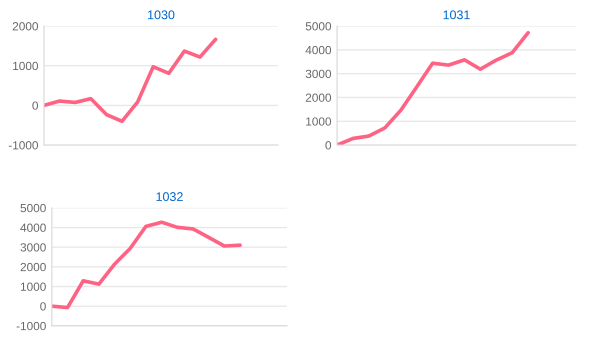  What do you see at coordinates (169, 197) in the screenshot?
I see `chart-title: 1032` at bounding box center [169, 197].